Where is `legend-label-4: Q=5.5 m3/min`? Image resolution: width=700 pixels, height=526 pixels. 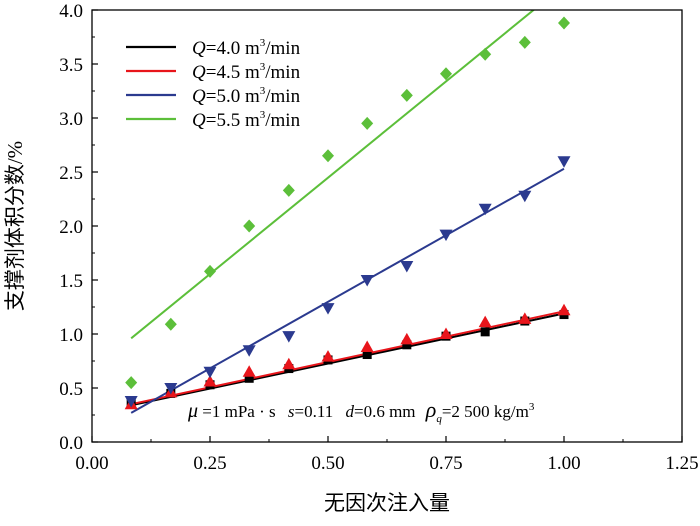 legend-label-4: Q=5.5 m3/min is located at coordinates (246, 120).